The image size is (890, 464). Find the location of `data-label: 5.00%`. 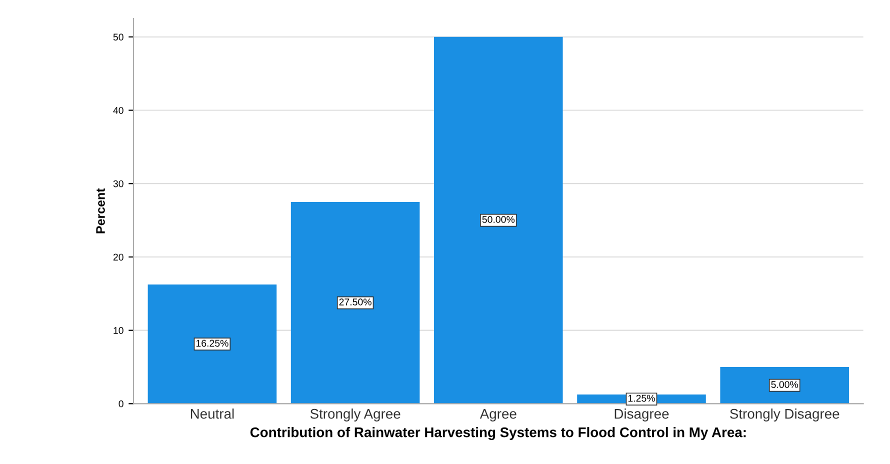

data-label: 5.00% is located at coordinates (784, 384).